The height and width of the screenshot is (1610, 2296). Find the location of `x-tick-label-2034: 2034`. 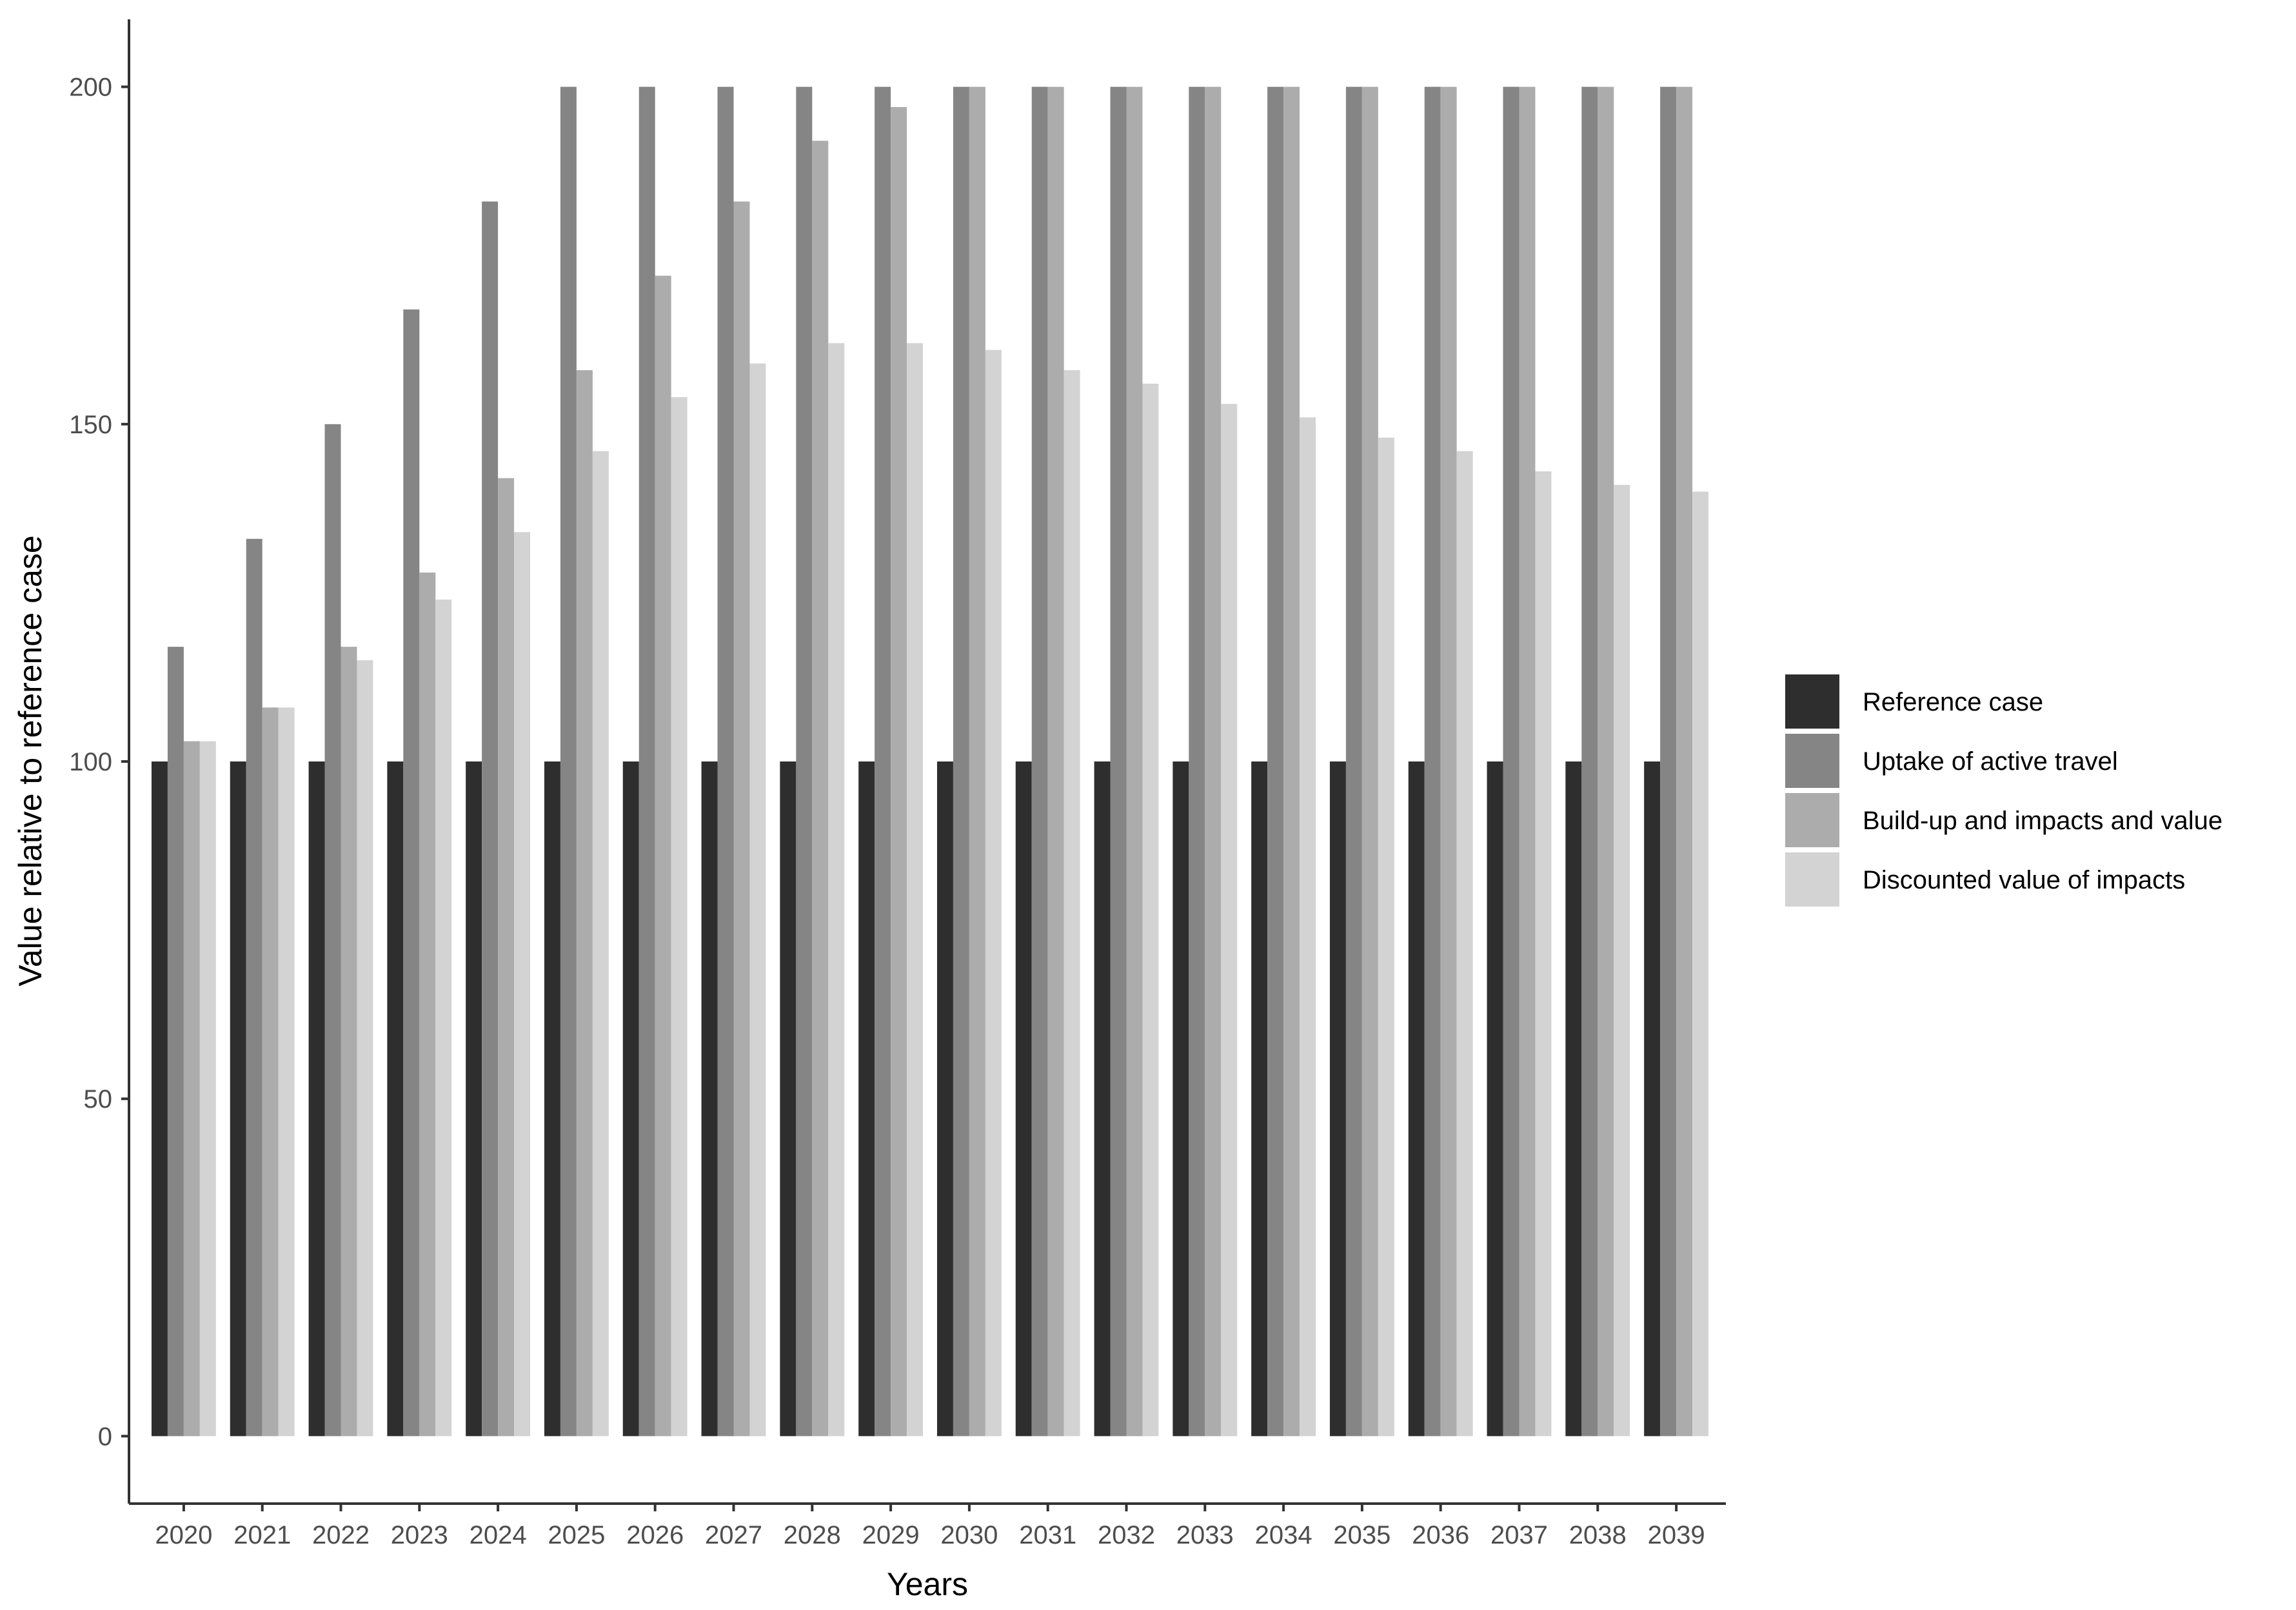

x-tick-label-2034: 2034 is located at coordinates (1283, 1535).